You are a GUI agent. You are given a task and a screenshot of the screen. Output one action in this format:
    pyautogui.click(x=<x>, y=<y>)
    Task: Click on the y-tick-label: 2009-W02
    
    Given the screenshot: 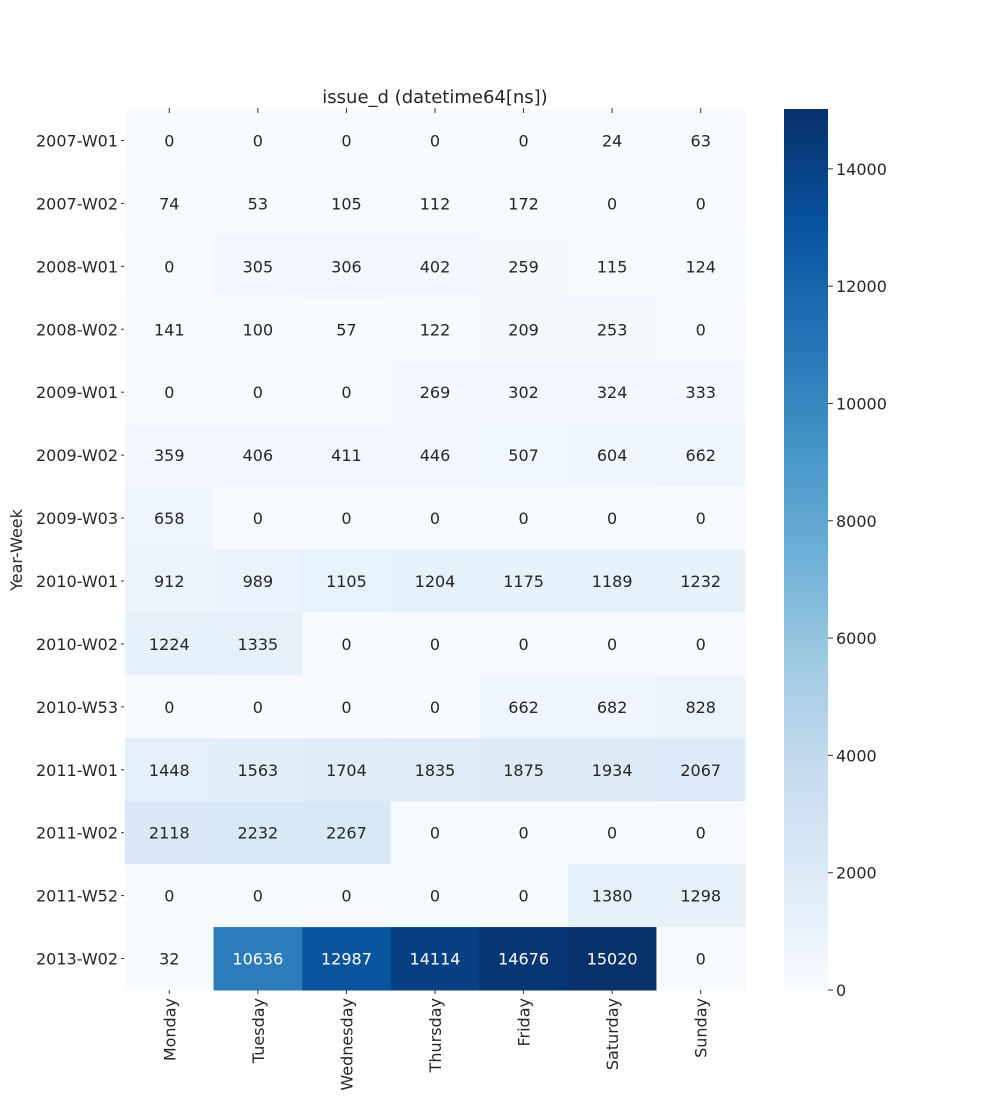 What is the action you would take?
    pyautogui.click(x=77, y=455)
    